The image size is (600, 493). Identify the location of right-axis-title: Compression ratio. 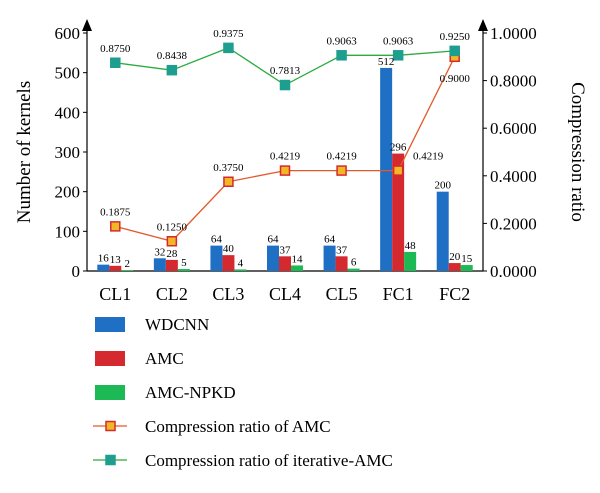
(577, 152).